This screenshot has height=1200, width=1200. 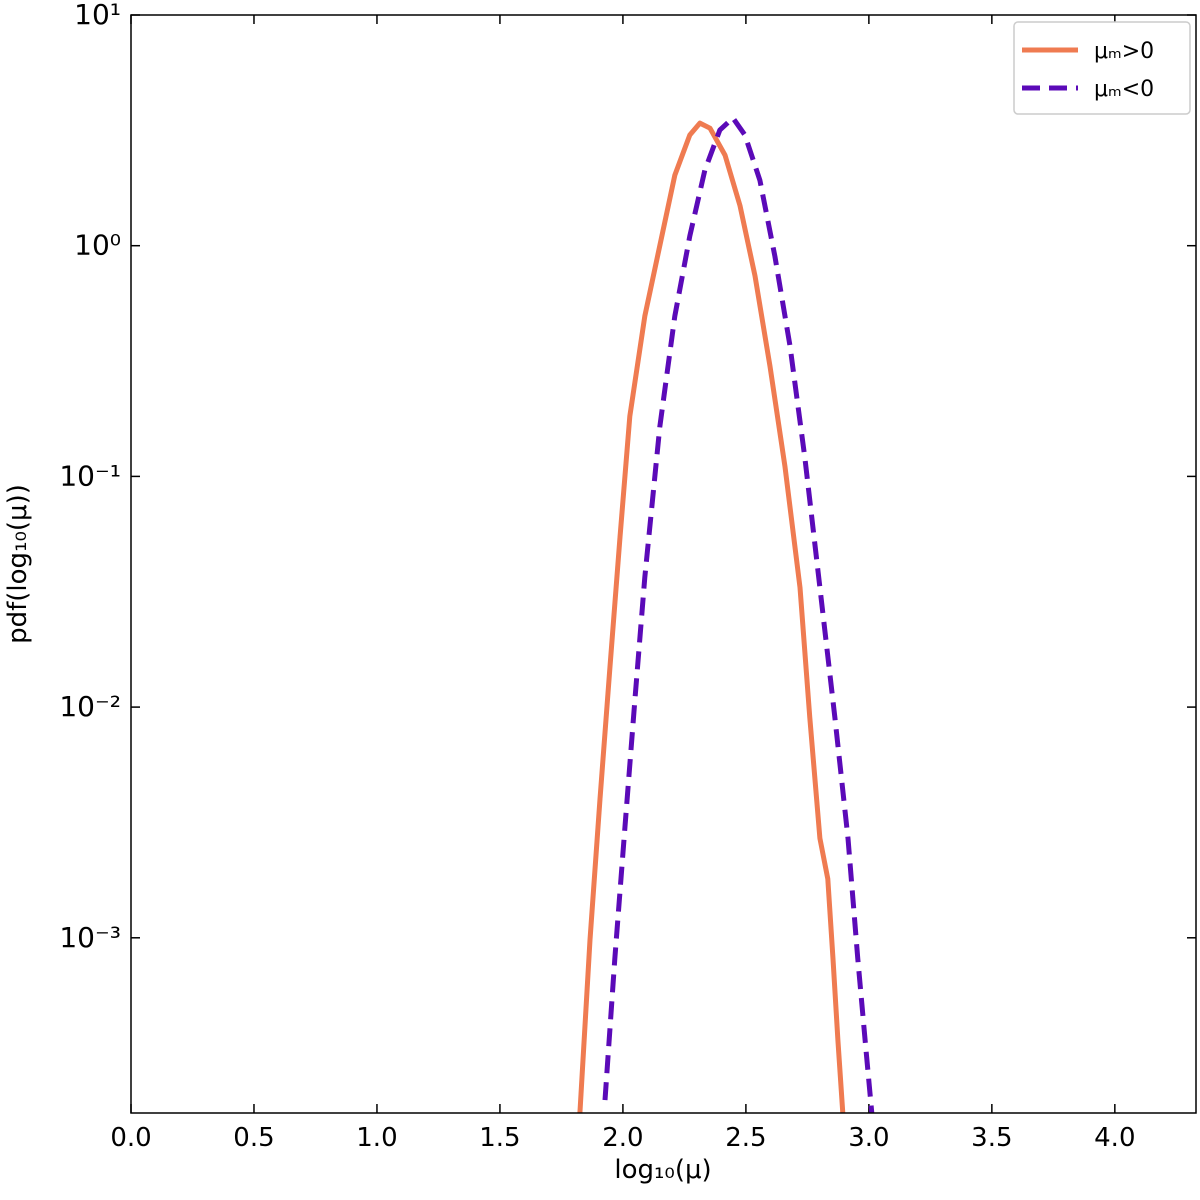 What do you see at coordinates (1102, 68) in the screenshot?
I see `legend-box` at bounding box center [1102, 68].